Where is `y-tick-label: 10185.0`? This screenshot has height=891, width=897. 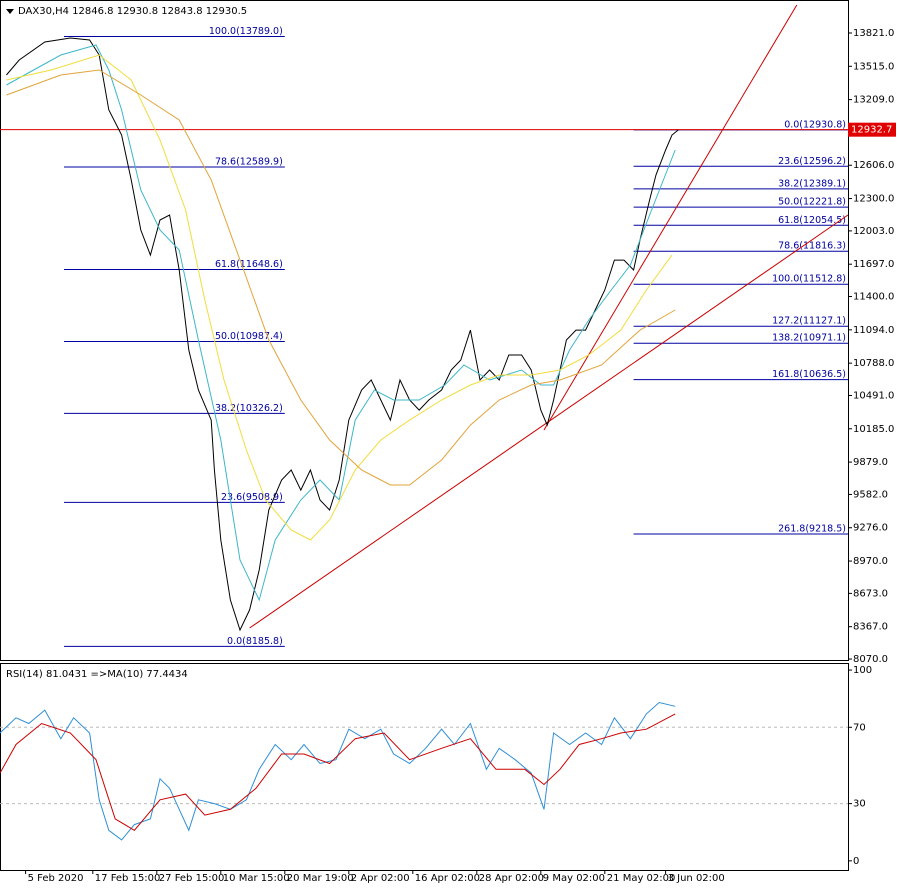 y-tick-label: 10185.0 is located at coordinates (873, 429).